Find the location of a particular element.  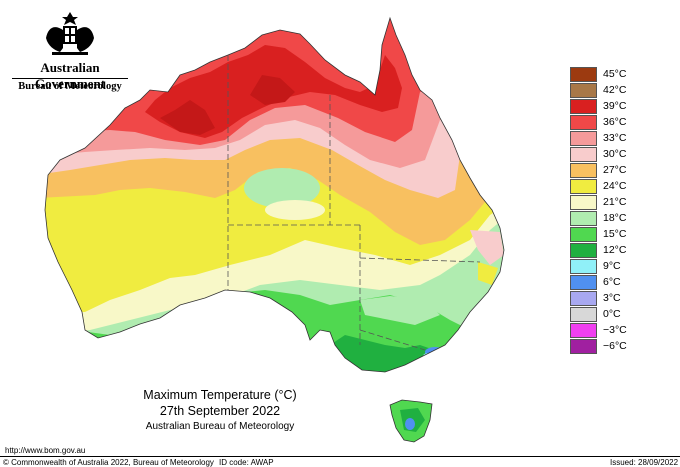

border-qld-nsw is located at coordinates (420, 260).